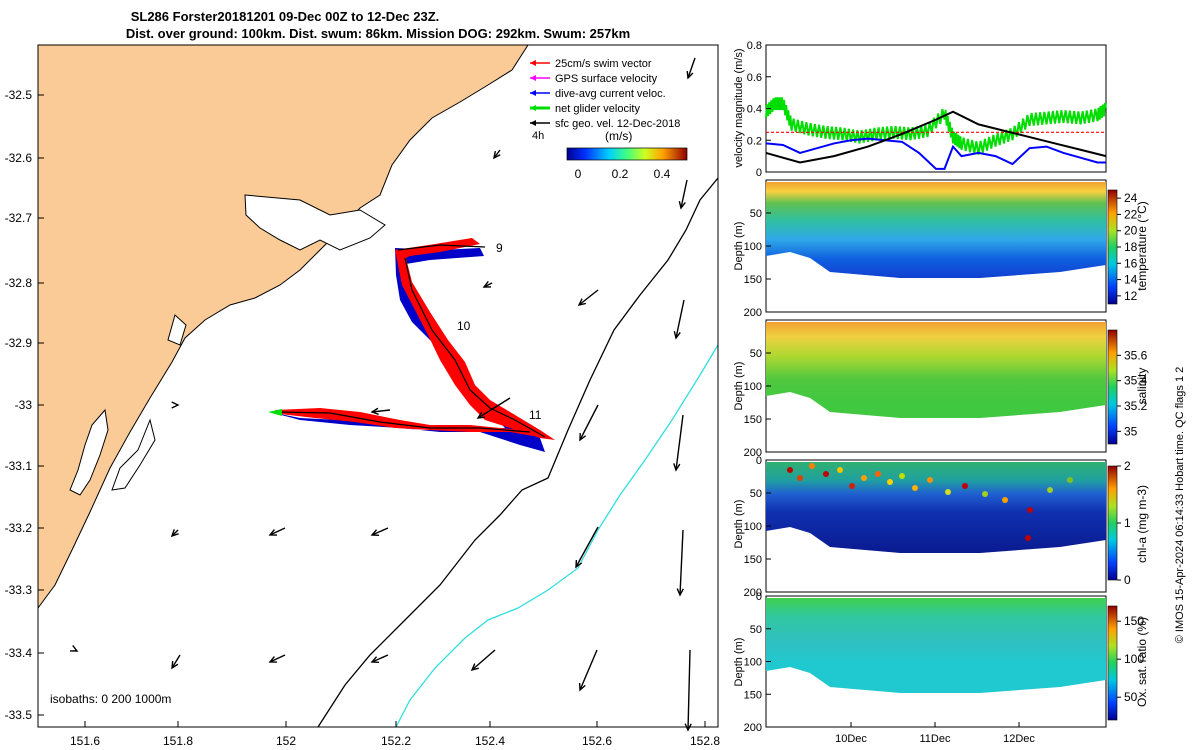  Describe the element at coordinates (739, 386) in the screenshot. I see `salinity-ylabel: Depth (m)` at that location.